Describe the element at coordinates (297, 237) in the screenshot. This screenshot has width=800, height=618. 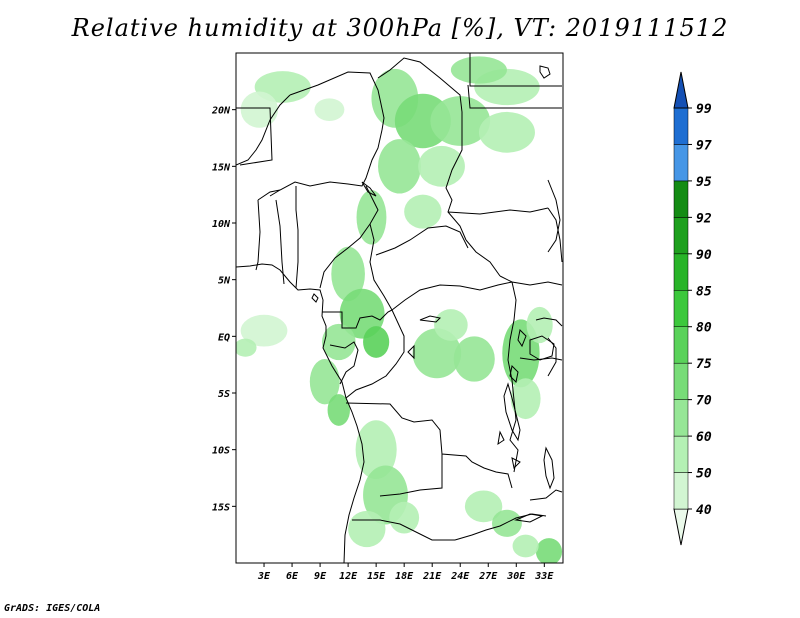
I see `border-nigeria-benin` at that location.